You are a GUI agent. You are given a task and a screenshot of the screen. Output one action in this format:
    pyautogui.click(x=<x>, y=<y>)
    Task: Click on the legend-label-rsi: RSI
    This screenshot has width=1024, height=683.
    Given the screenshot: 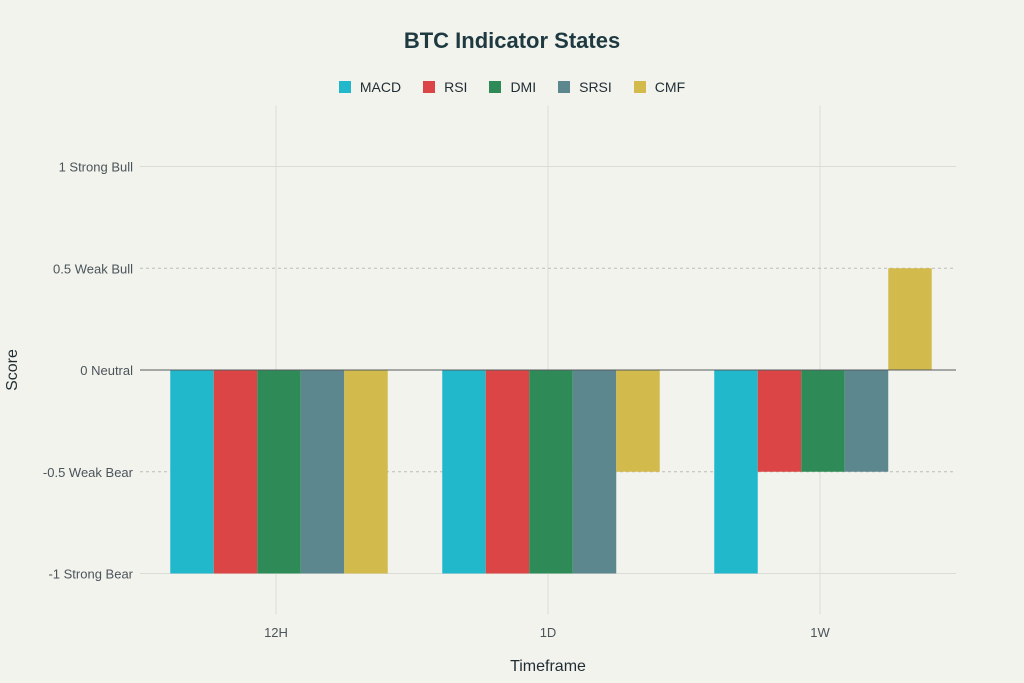 What is the action you would take?
    pyautogui.click(x=456, y=87)
    